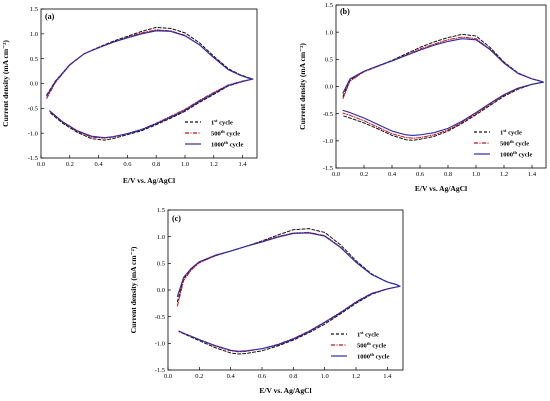 Image resolution: width=550 pixels, height=401 pixels. Describe the element at coordinates (345, 11) in the screenshot. I see `panel-label: (b)` at that location.